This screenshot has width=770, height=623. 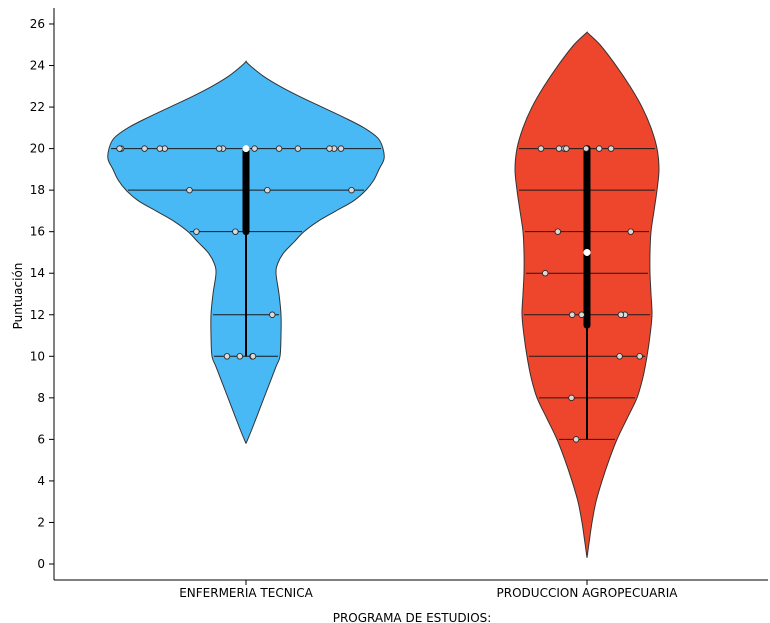 I want to click on y-tick-label: 18, so click(x=37, y=190).